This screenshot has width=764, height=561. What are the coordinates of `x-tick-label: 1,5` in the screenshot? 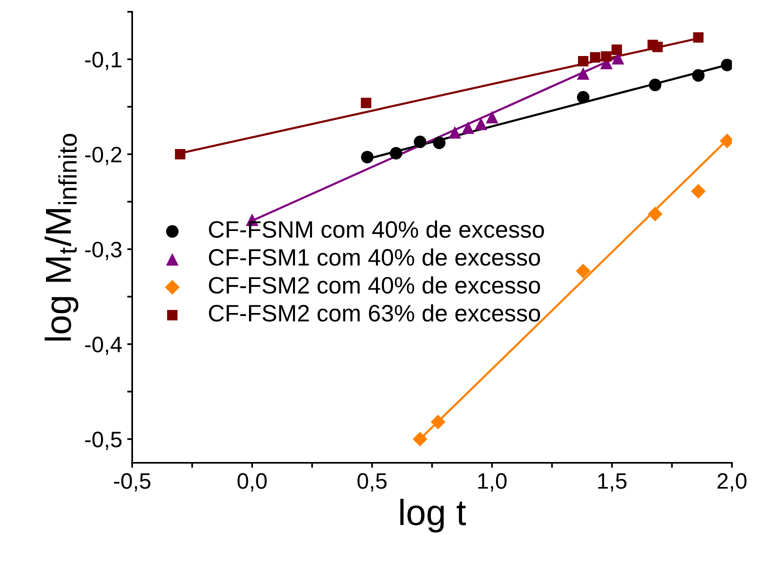 It's located at (612, 482).